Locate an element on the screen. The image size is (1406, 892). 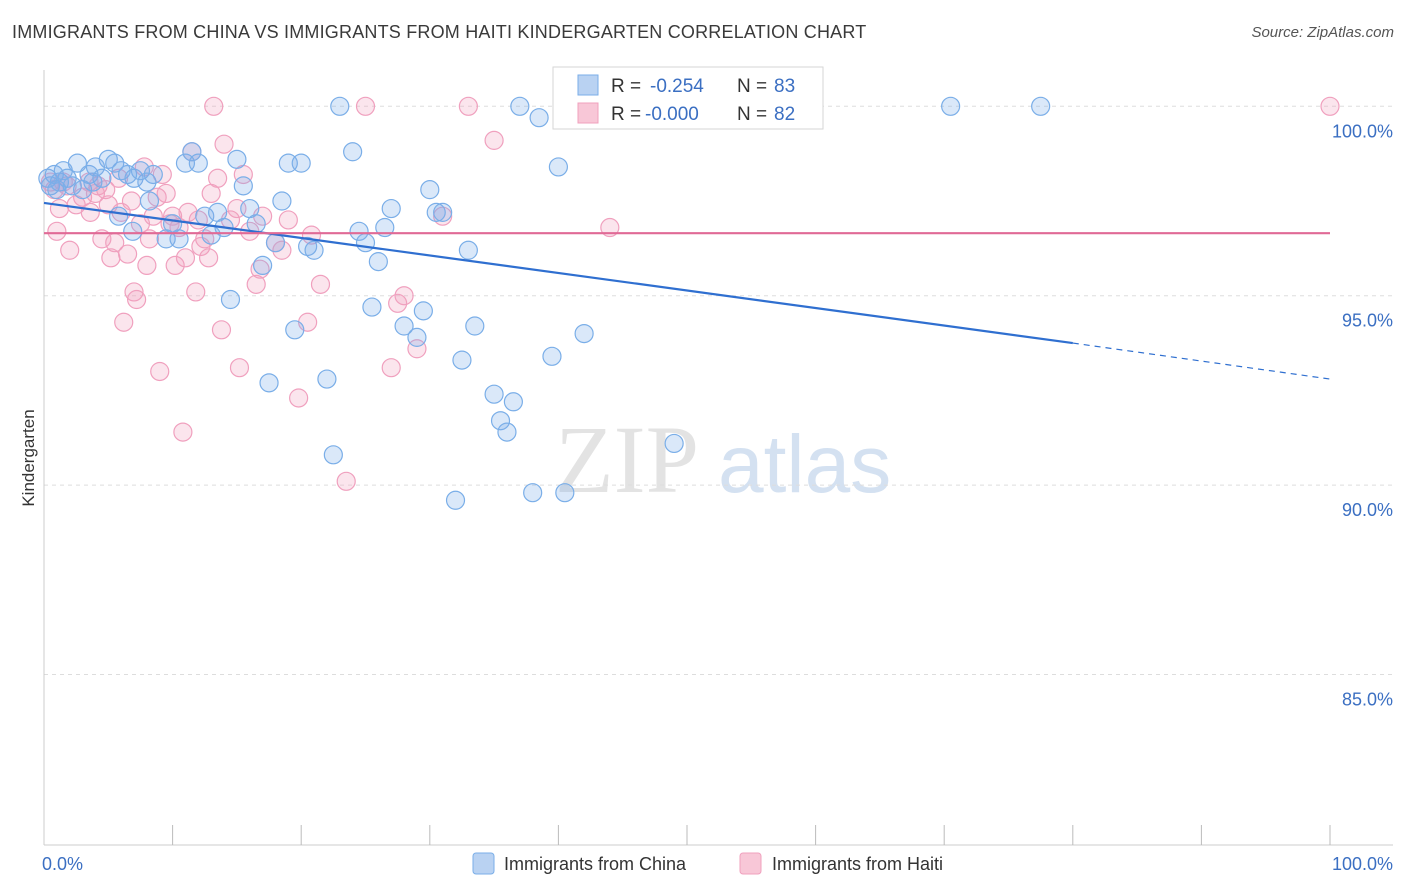
watermark-zip: ZIP is located at coordinates (627, 459).